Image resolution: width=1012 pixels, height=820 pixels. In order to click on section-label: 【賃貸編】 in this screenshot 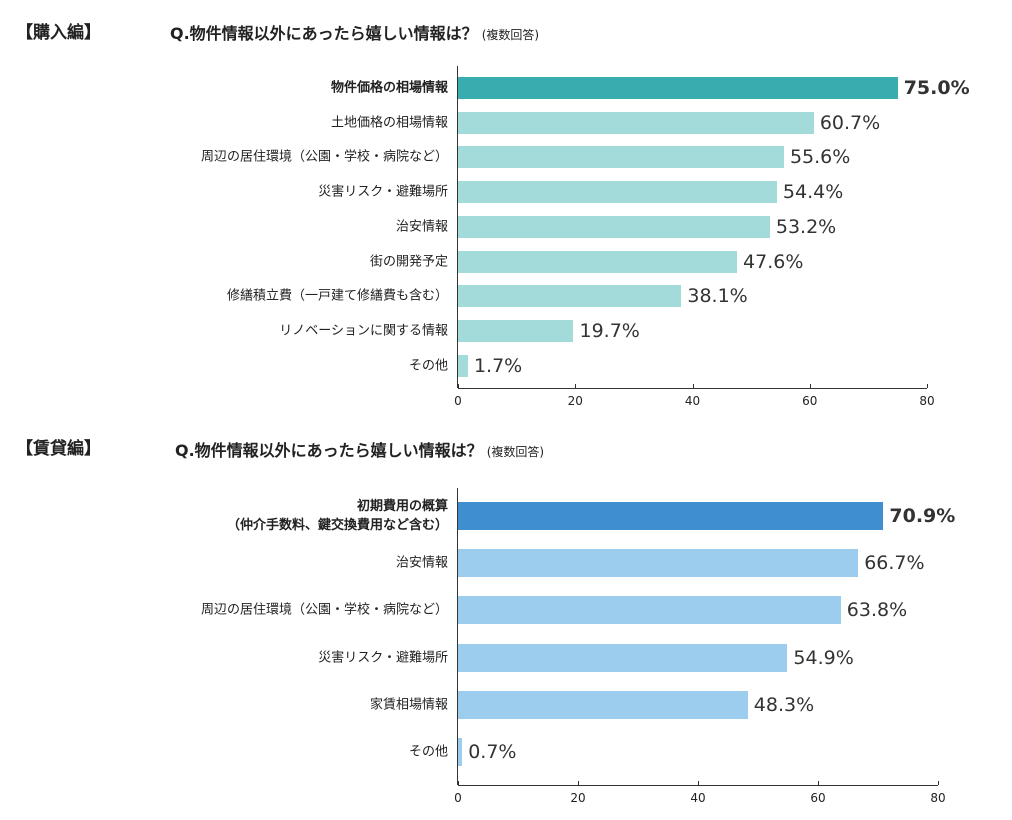, I will do `click(58, 449)`.